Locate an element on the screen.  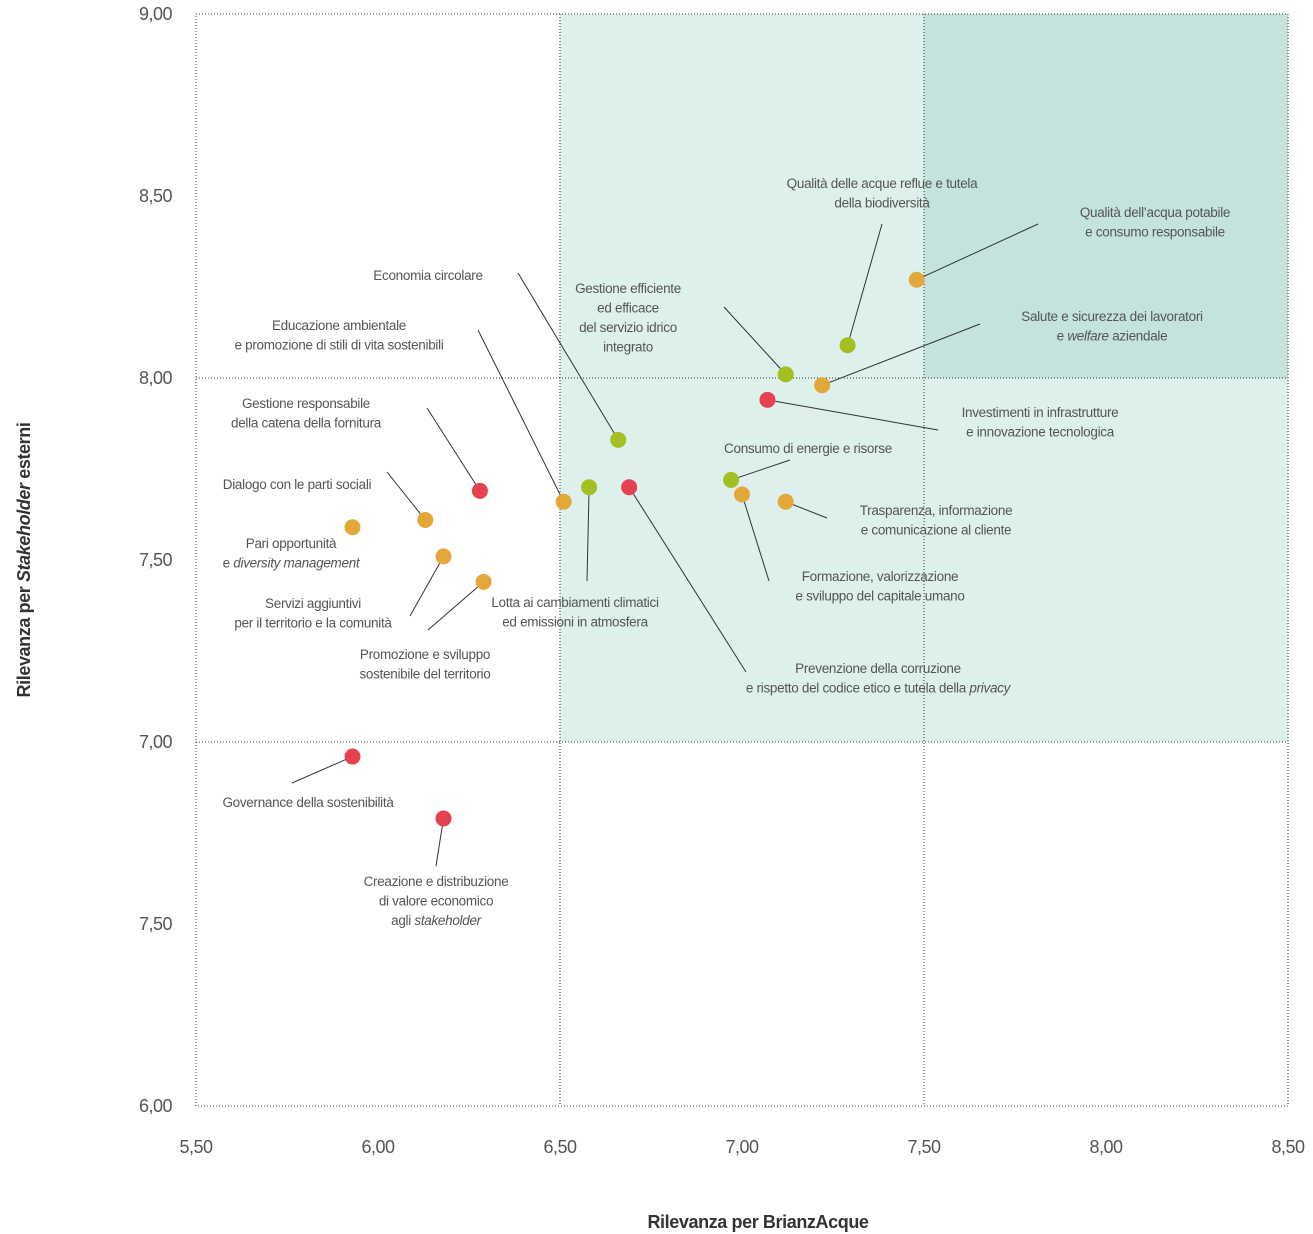
point-label: e sviluppo del capitale umano is located at coordinates (879, 596).